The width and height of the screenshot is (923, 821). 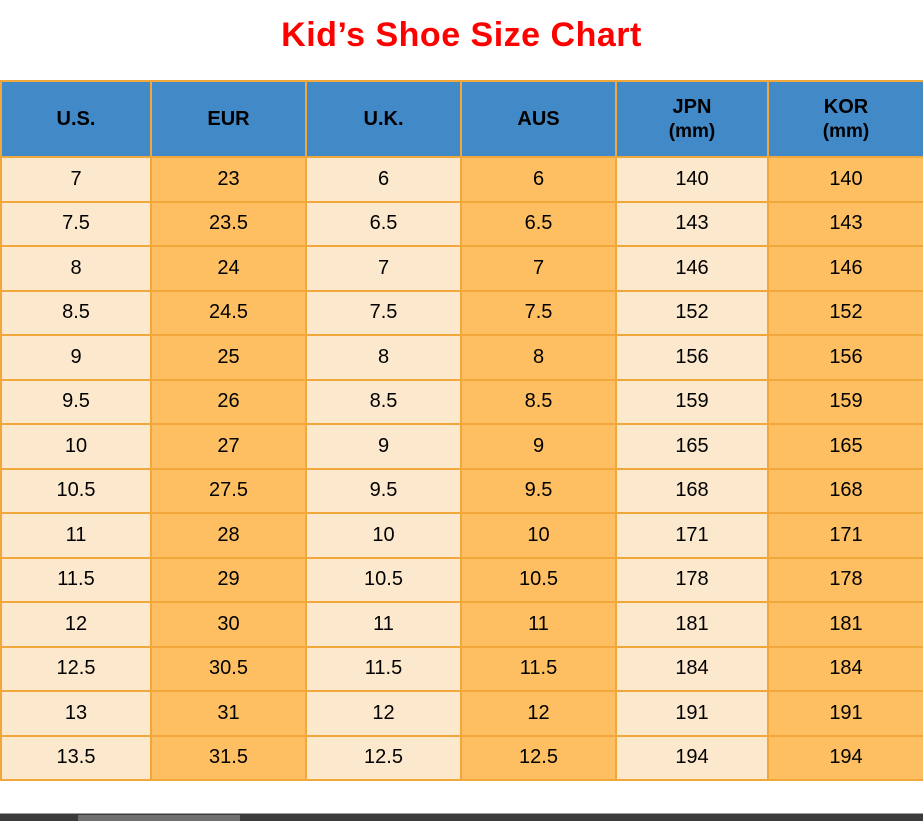 I want to click on table-row: 13.5 31.5 12.5 12.5 194 194, so click(x=461, y=757).